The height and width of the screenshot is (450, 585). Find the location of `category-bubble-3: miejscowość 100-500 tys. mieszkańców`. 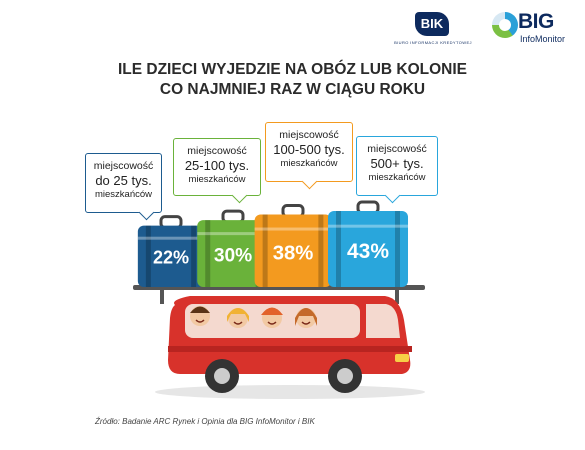

category-bubble-3: miejscowość 100-500 tys. mieszkańców is located at coordinates (309, 156).